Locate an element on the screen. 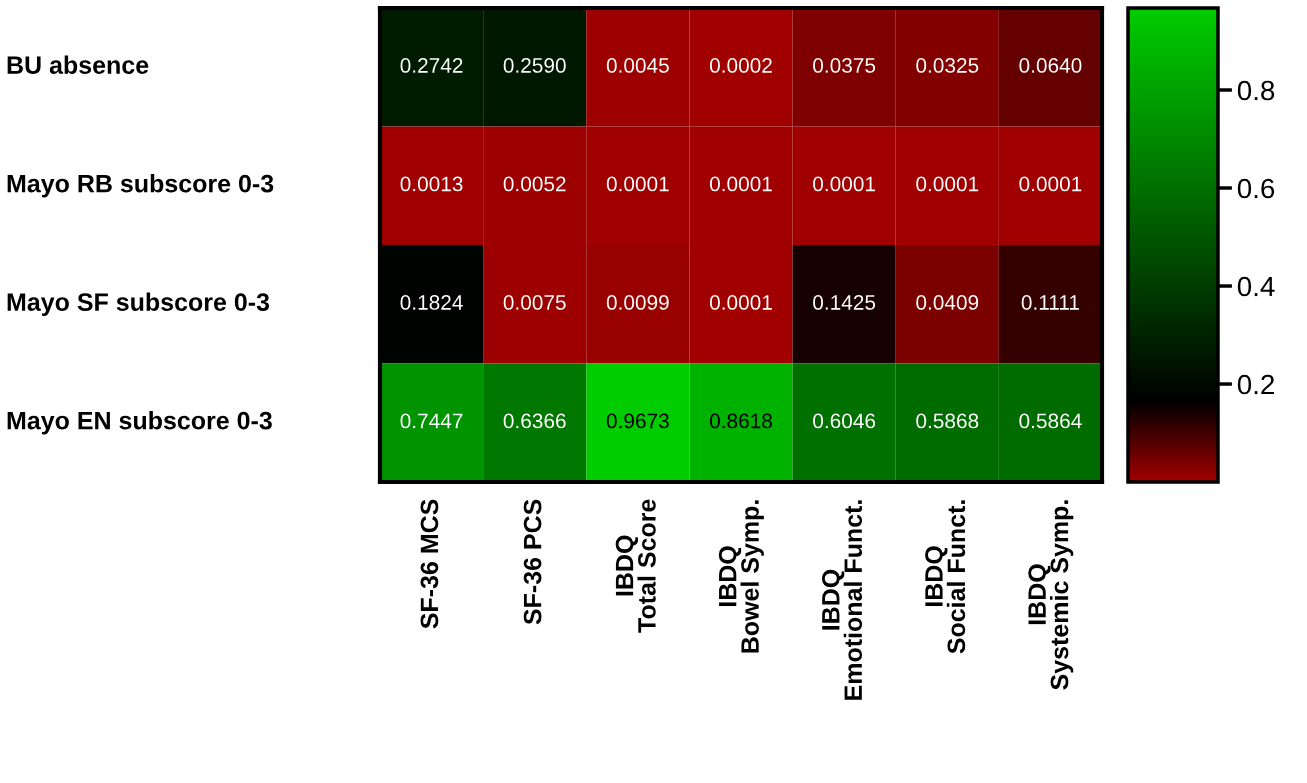 The height and width of the screenshot is (783, 1307). data-label: 0.6366 is located at coordinates (534, 421).